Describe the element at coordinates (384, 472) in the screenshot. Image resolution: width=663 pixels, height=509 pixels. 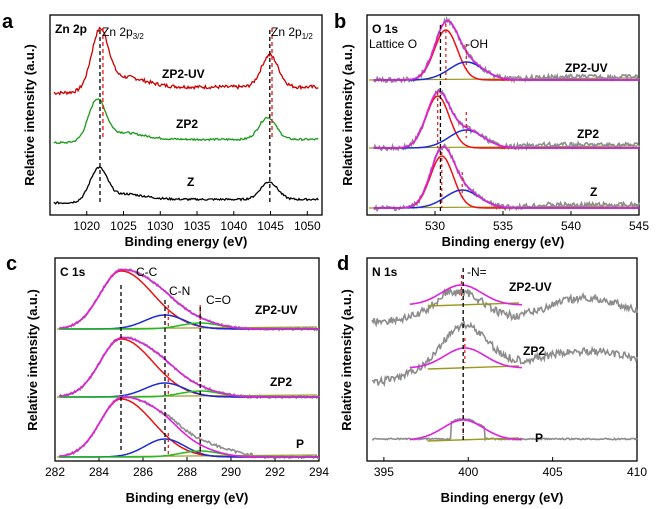
I see `x-tick-label: 395` at that location.